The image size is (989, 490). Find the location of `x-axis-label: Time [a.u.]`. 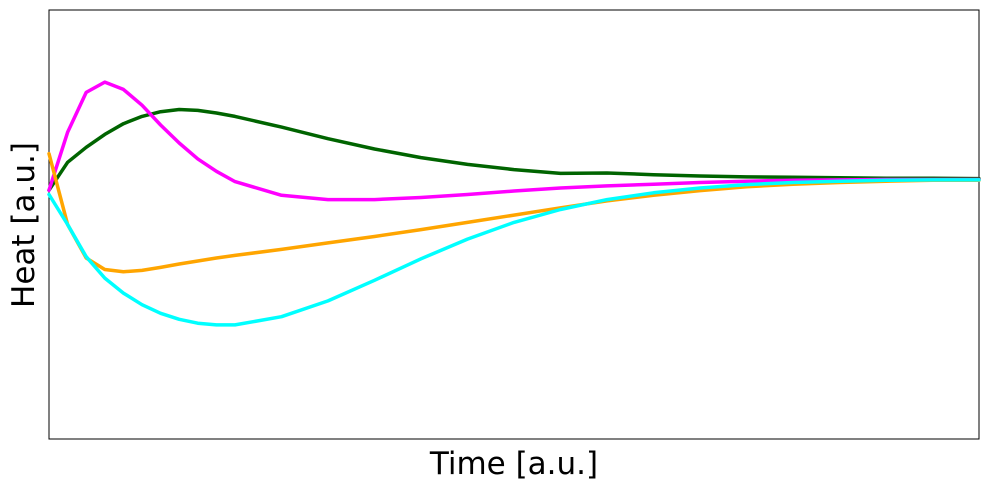

x-axis-label: Time [a.u.] is located at coordinates (513, 464).